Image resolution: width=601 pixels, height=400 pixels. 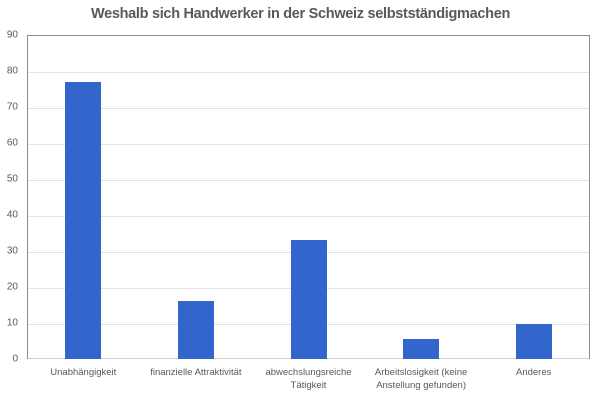 I want to click on y-tick-label: 0, so click(x=15, y=359).